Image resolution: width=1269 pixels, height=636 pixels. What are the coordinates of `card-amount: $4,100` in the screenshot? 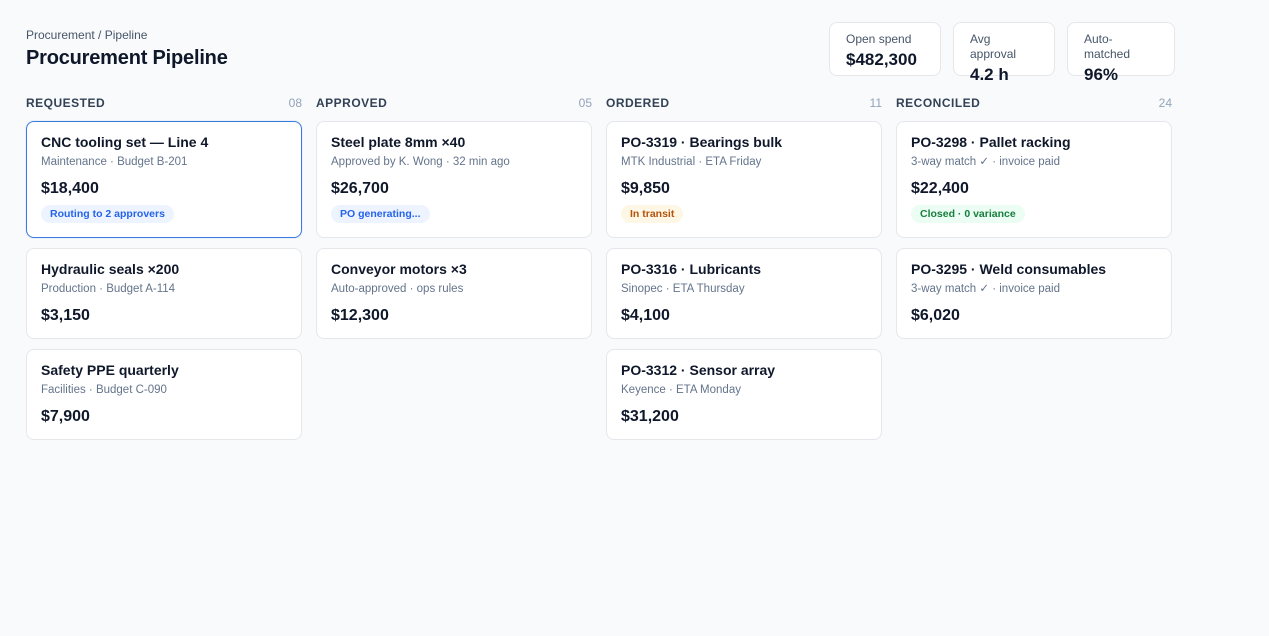 It's located at (645, 315).